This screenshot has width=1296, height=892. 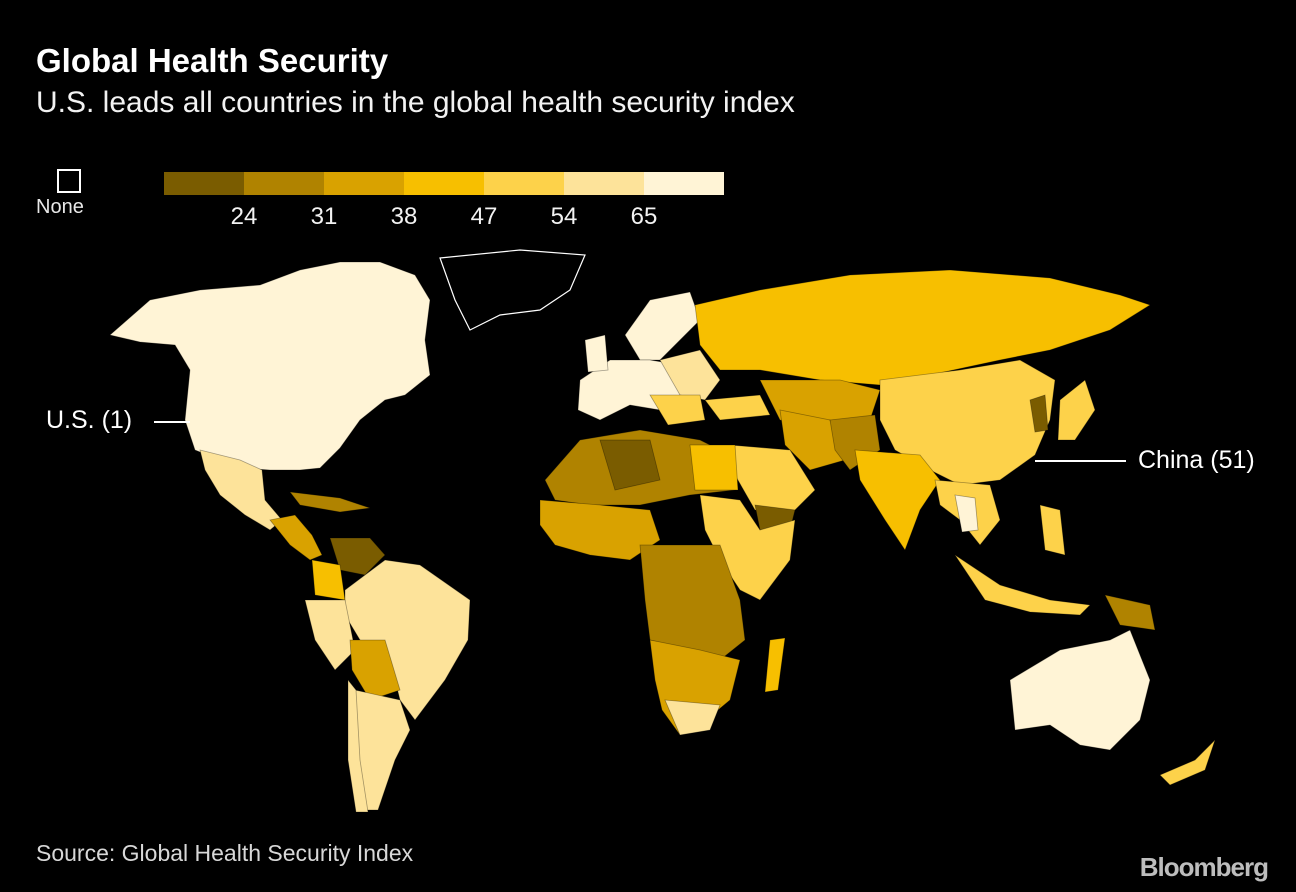 What do you see at coordinates (897, 500) in the screenshot?
I see `region-india` at bounding box center [897, 500].